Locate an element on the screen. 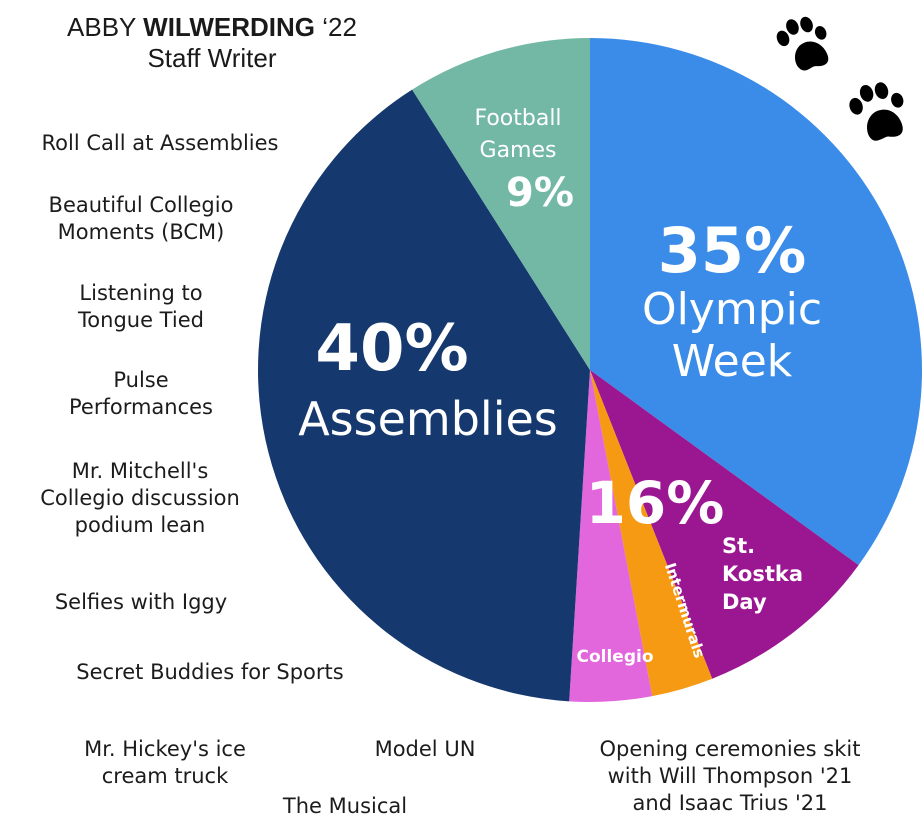 The image size is (922, 827). pie-slice-football-games is located at coordinates (501, 204).